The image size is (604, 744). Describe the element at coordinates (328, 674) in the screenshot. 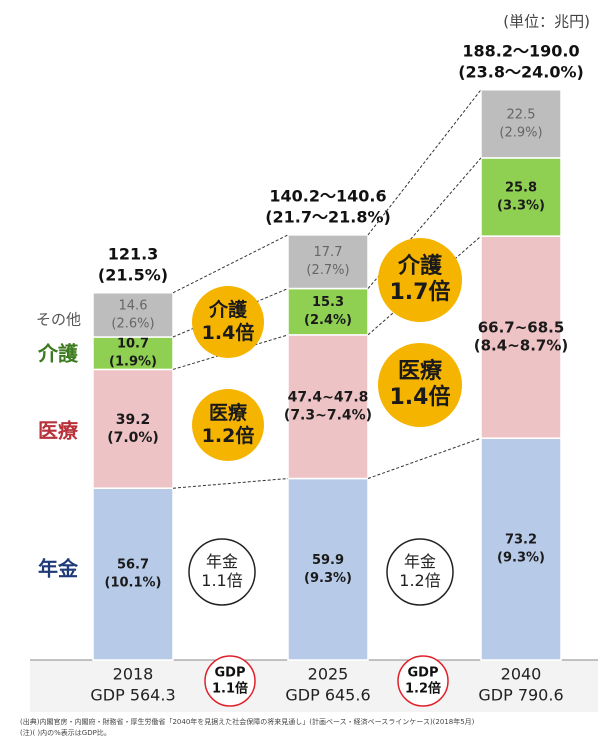

I see `x-tick-label: 2025` at that location.